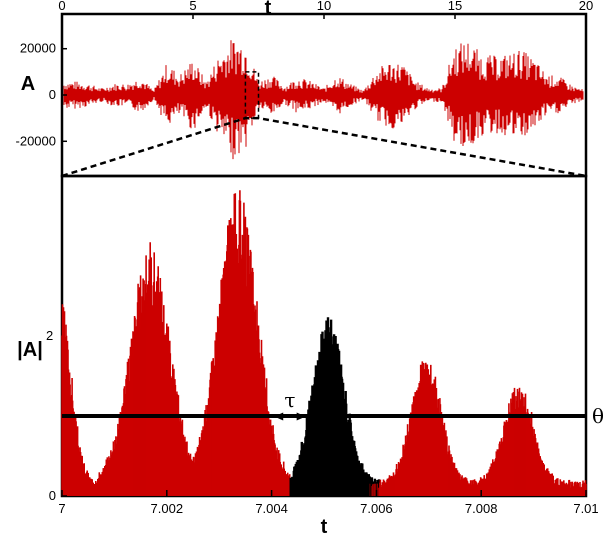 This screenshot has height=538, width=608. Describe the element at coordinates (36, 140) in the screenshot. I see `top-y-tick-label: -20000` at that location.